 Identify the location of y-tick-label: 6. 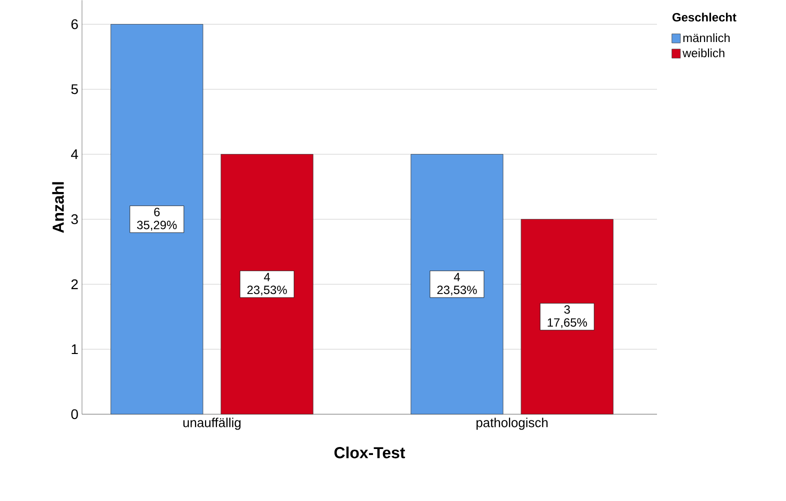
(74, 24).